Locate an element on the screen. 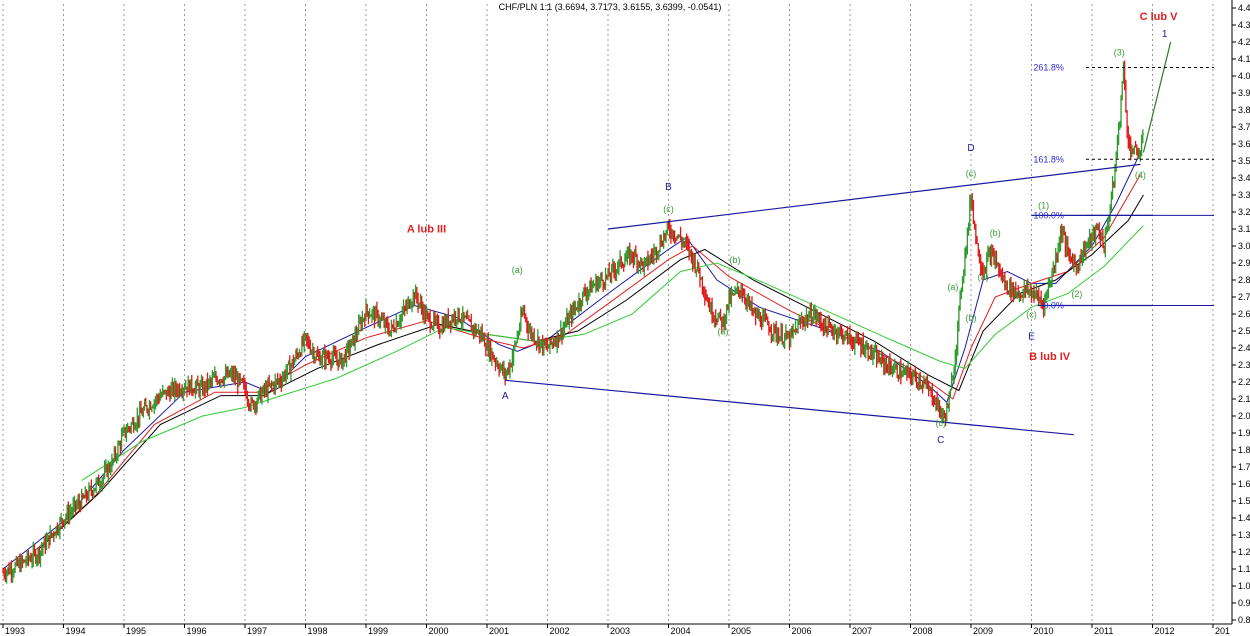  wave-label: (1) is located at coordinates (1043, 206).